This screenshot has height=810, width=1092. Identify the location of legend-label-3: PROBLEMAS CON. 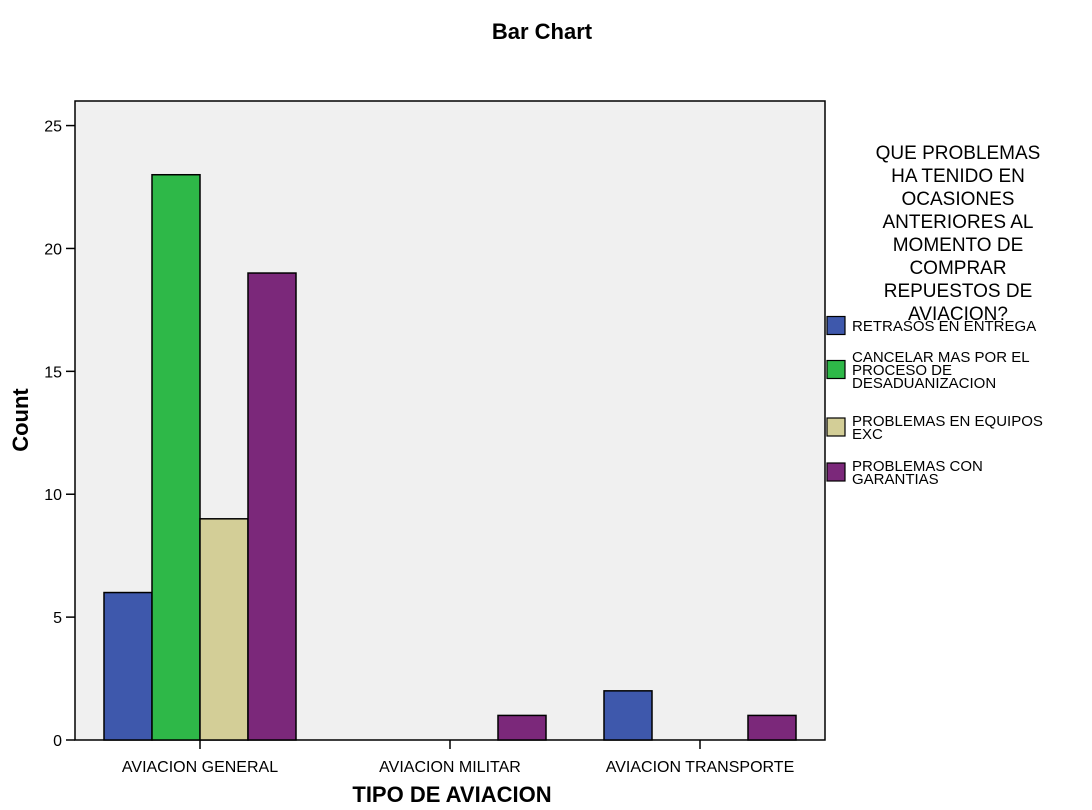
(917, 466).